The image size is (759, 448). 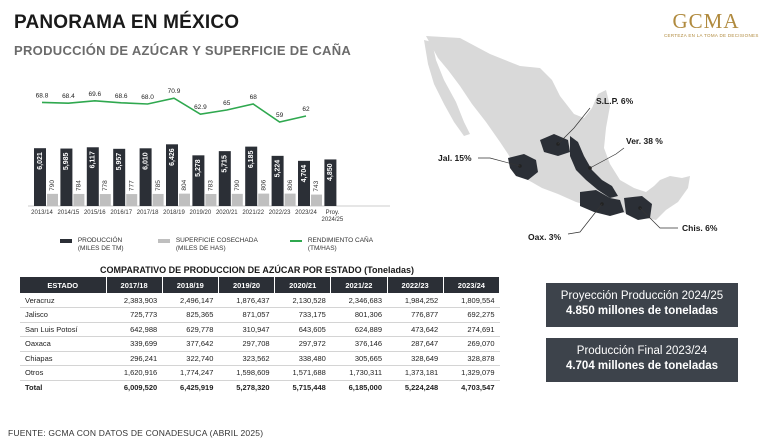 What do you see at coordinates (197, 387) in the screenshot?
I see `table-cell: 6,425,919` at bounding box center [197, 387].